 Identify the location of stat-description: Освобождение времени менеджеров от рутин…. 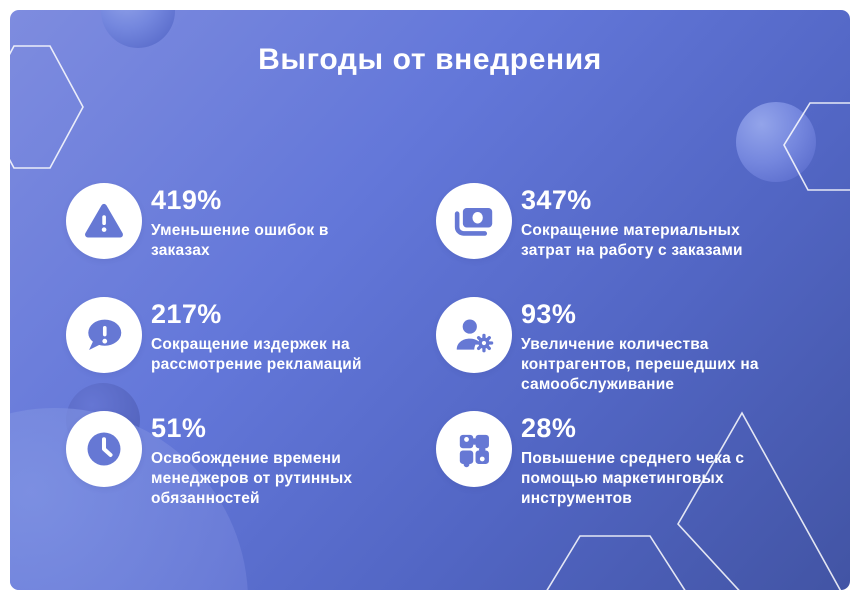
(252, 478).